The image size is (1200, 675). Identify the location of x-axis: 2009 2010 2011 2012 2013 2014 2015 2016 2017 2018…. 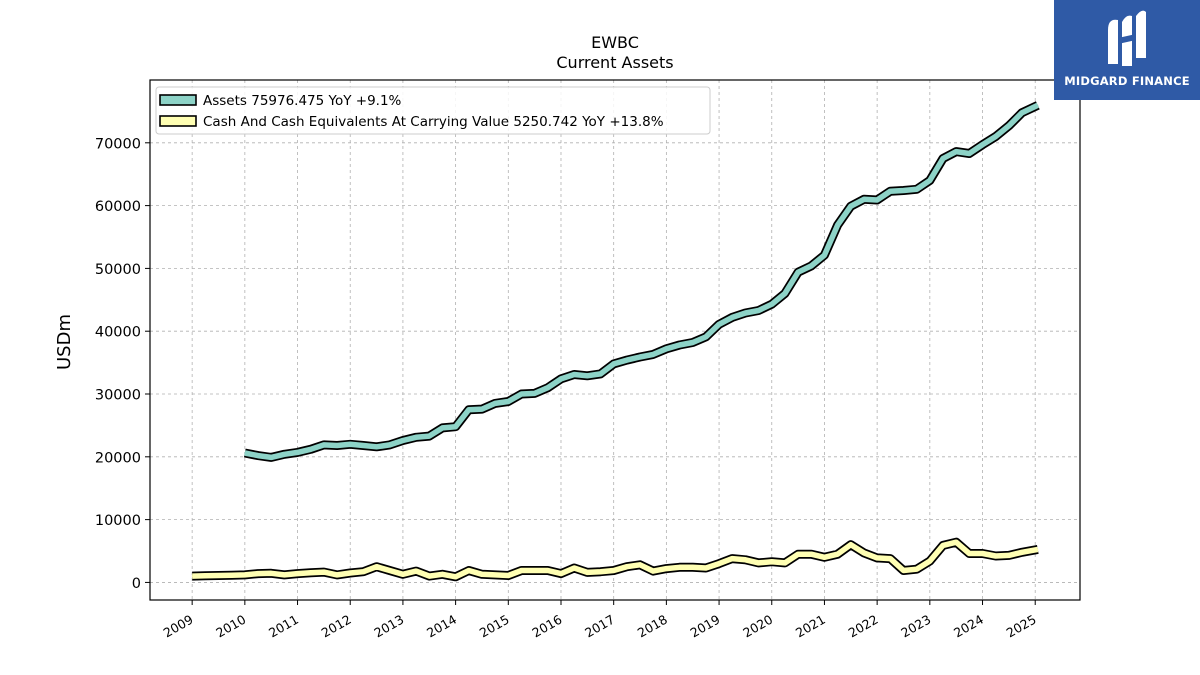
(600, 620).